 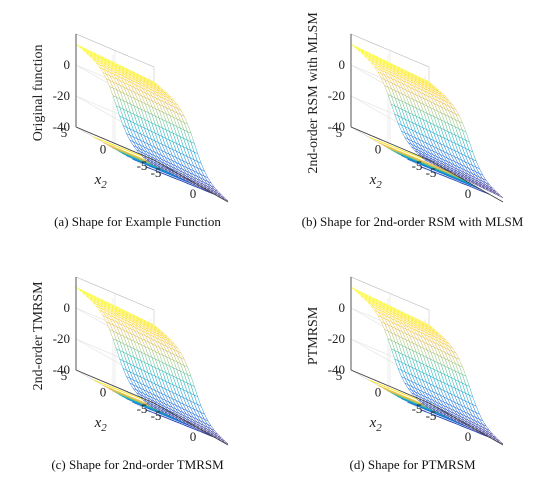 What do you see at coordinates (38, 336) in the screenshot?
I see `z-axis-label: 2nd-order TMRSM` at bounding box center [38, 336].